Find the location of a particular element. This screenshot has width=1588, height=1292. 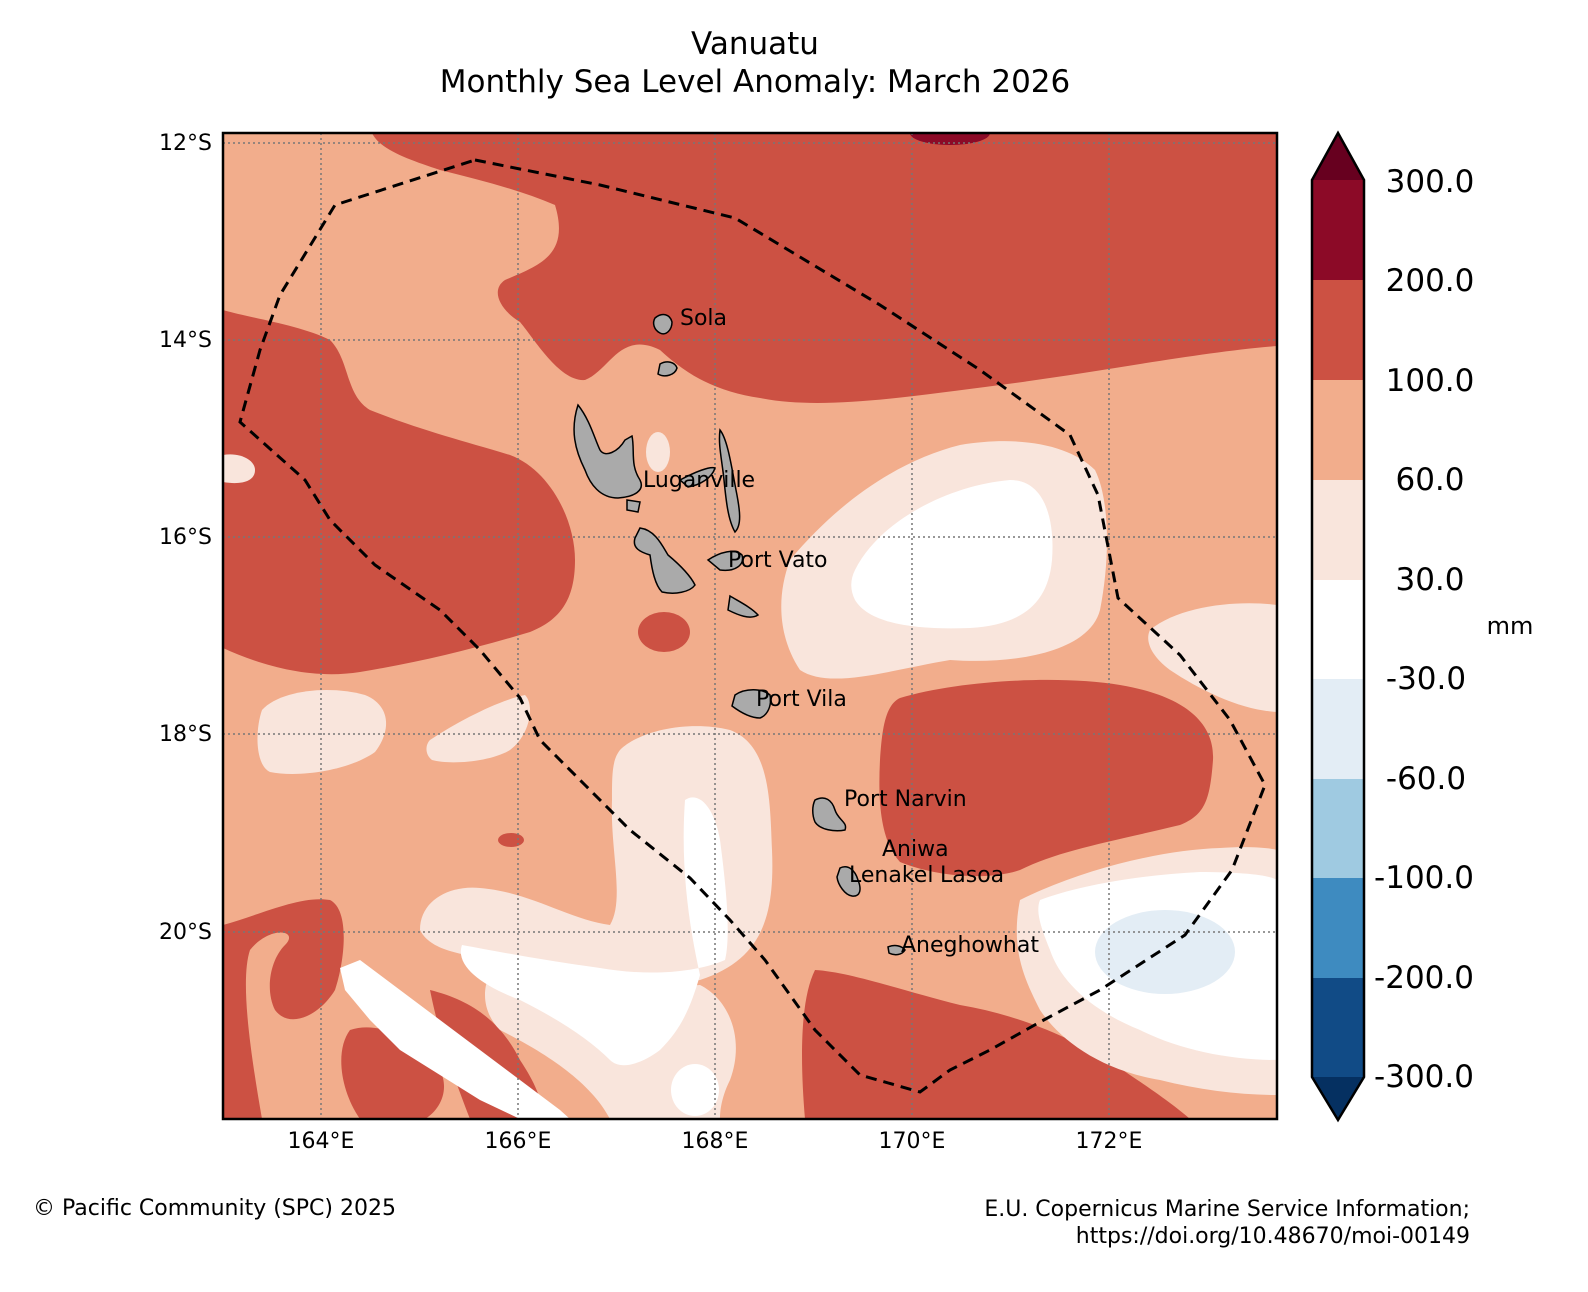

islands is located at coordinates (739, 634).